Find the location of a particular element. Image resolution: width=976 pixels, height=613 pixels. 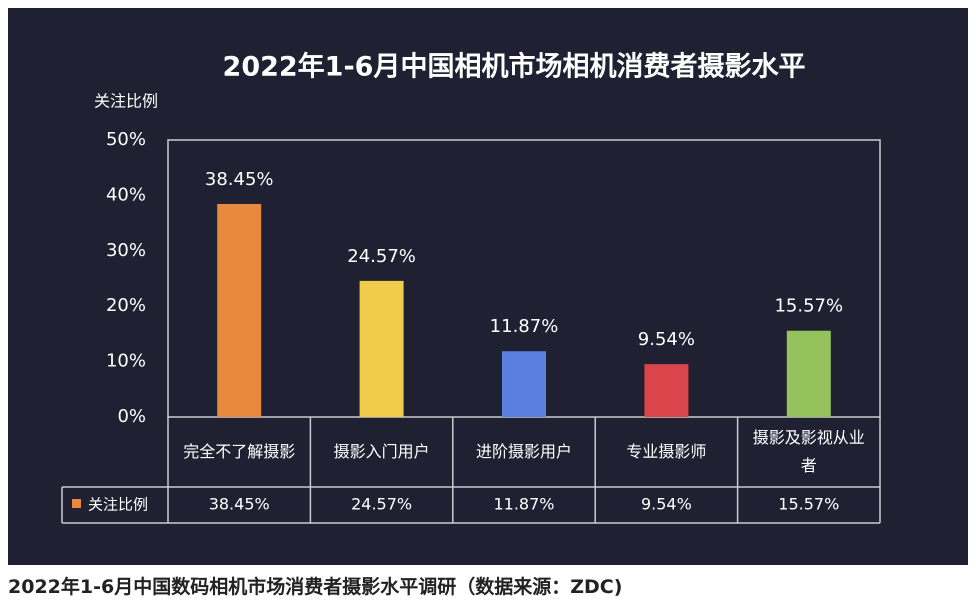

x-tick-label-box: 进阶摄影用户 is located at coordinates (523, 451).